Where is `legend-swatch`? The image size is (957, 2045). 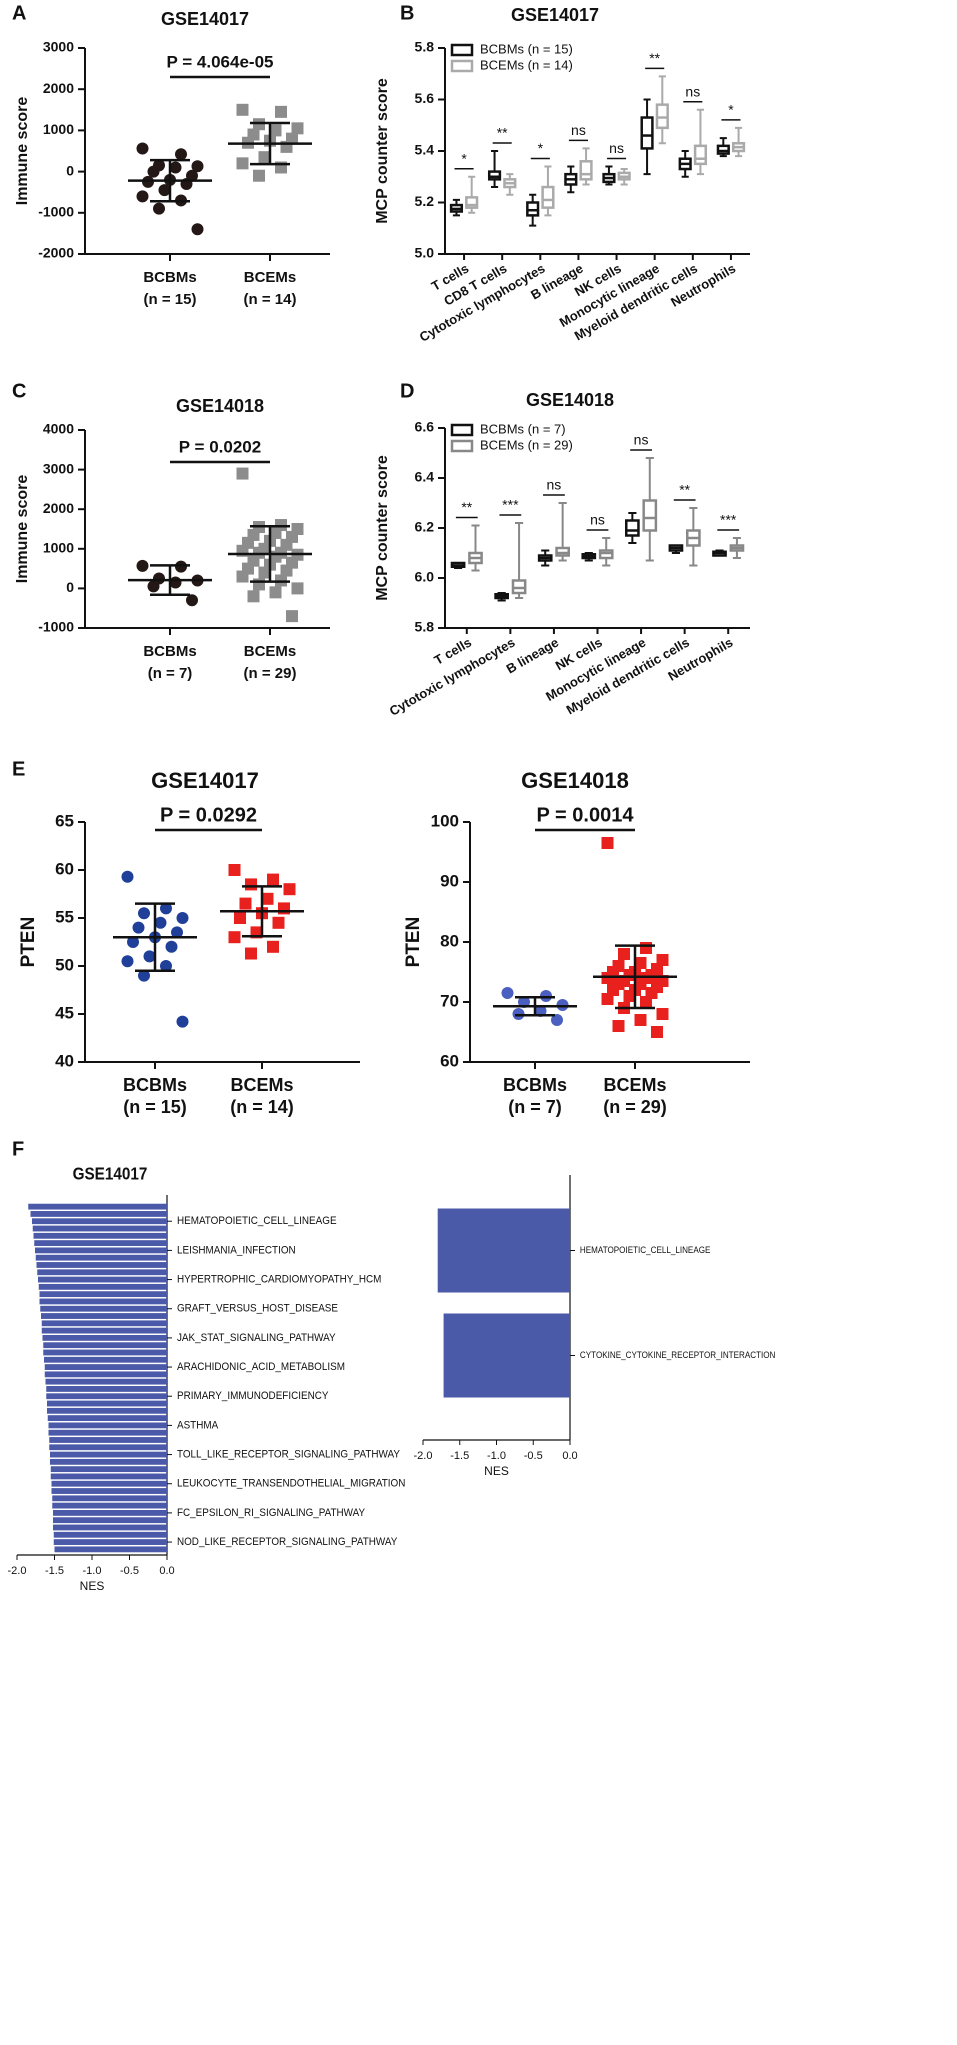 legend-swatch is located at coordinates (462, 430).